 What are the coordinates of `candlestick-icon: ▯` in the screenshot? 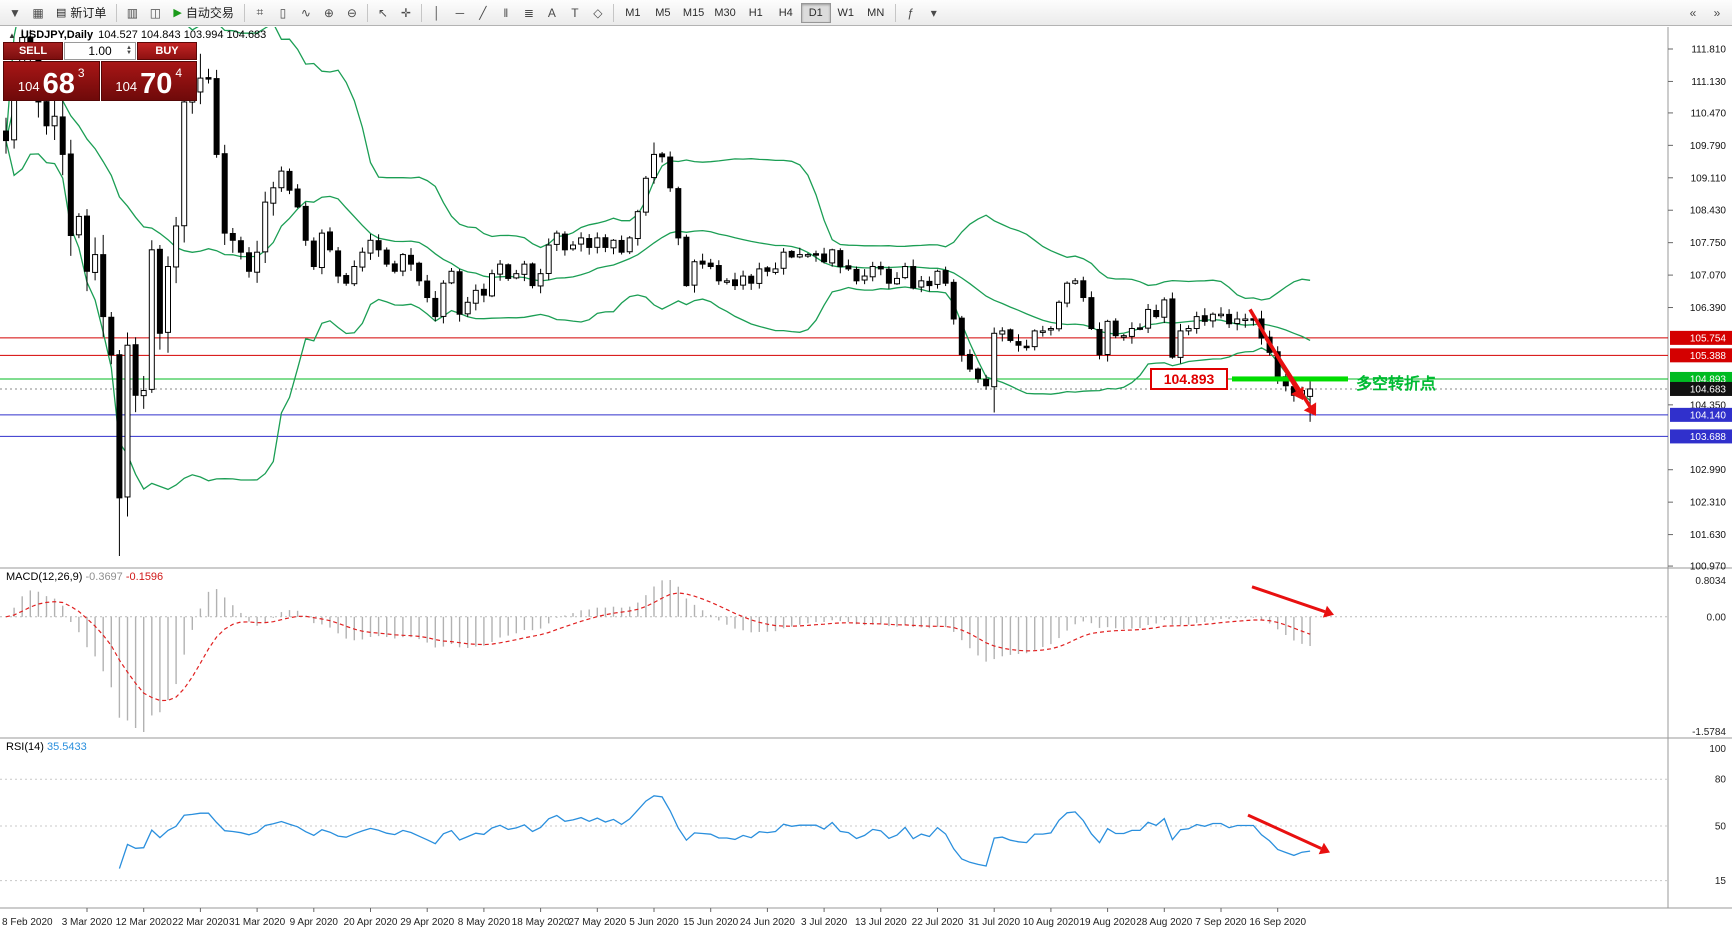 It's located at (283, 12).